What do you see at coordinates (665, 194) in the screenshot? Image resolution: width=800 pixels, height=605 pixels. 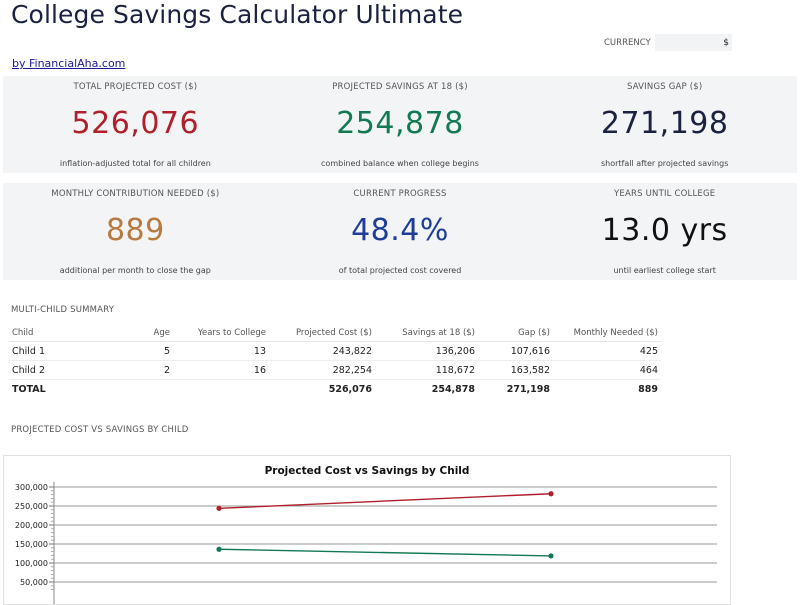 I see `kpi-label: YEARS UNTIL COLLEGE` at bounding box center [665, 194].